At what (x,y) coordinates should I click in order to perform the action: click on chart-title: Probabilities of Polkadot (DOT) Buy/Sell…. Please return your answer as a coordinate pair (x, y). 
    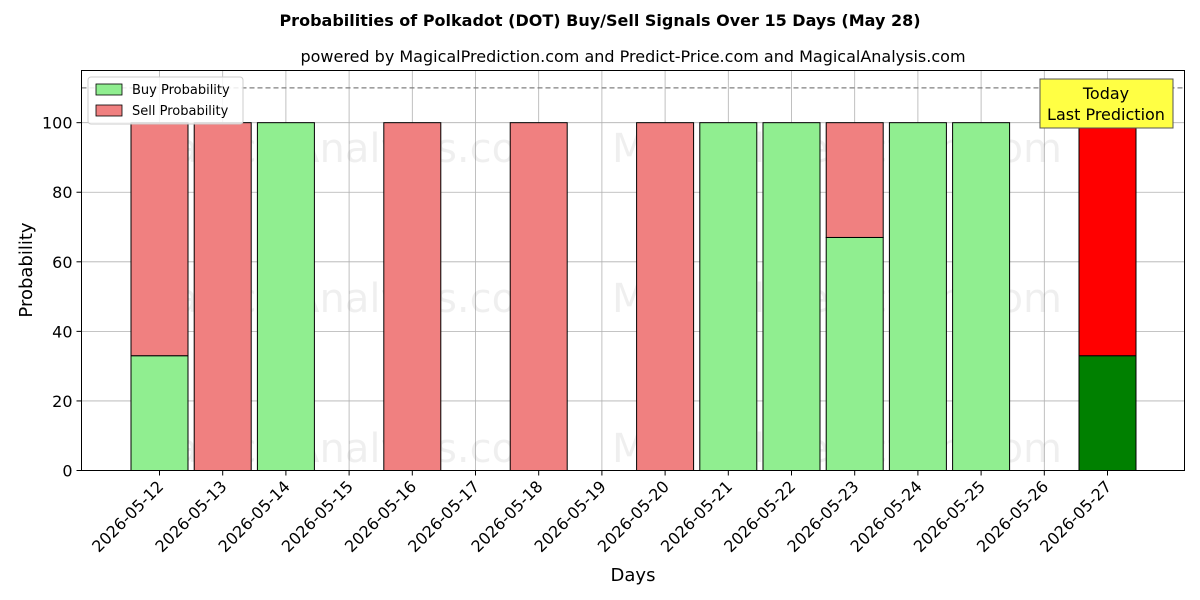
    Looking at the image, I should click on (599, 20).